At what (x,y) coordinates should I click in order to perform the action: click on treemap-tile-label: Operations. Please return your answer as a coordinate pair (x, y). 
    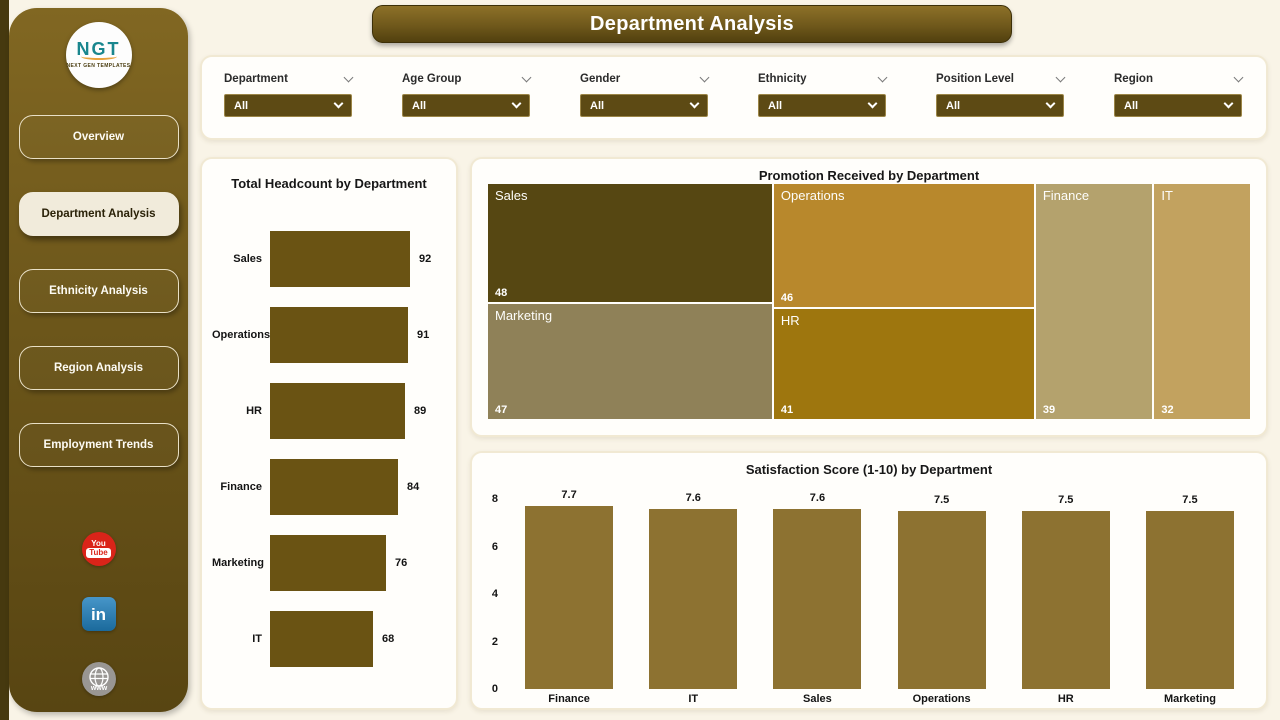
    Looking at the image, I should click on (812, 195).